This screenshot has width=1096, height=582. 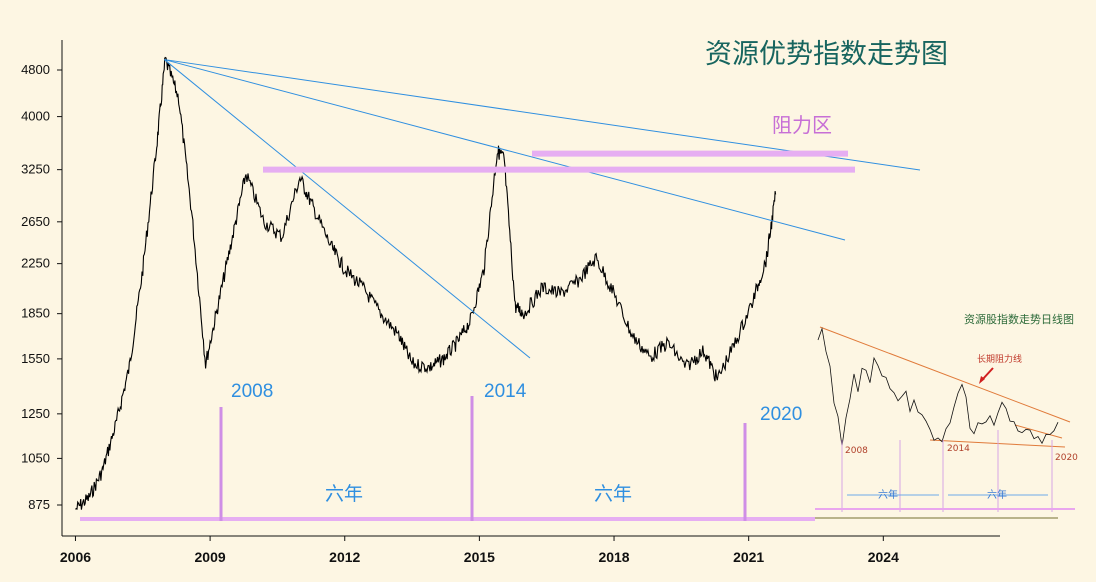 What do you see at coordinates (748, 557) in the screenshot?
I see `x-tick-label: 2021` at bounding box center [748, 557].